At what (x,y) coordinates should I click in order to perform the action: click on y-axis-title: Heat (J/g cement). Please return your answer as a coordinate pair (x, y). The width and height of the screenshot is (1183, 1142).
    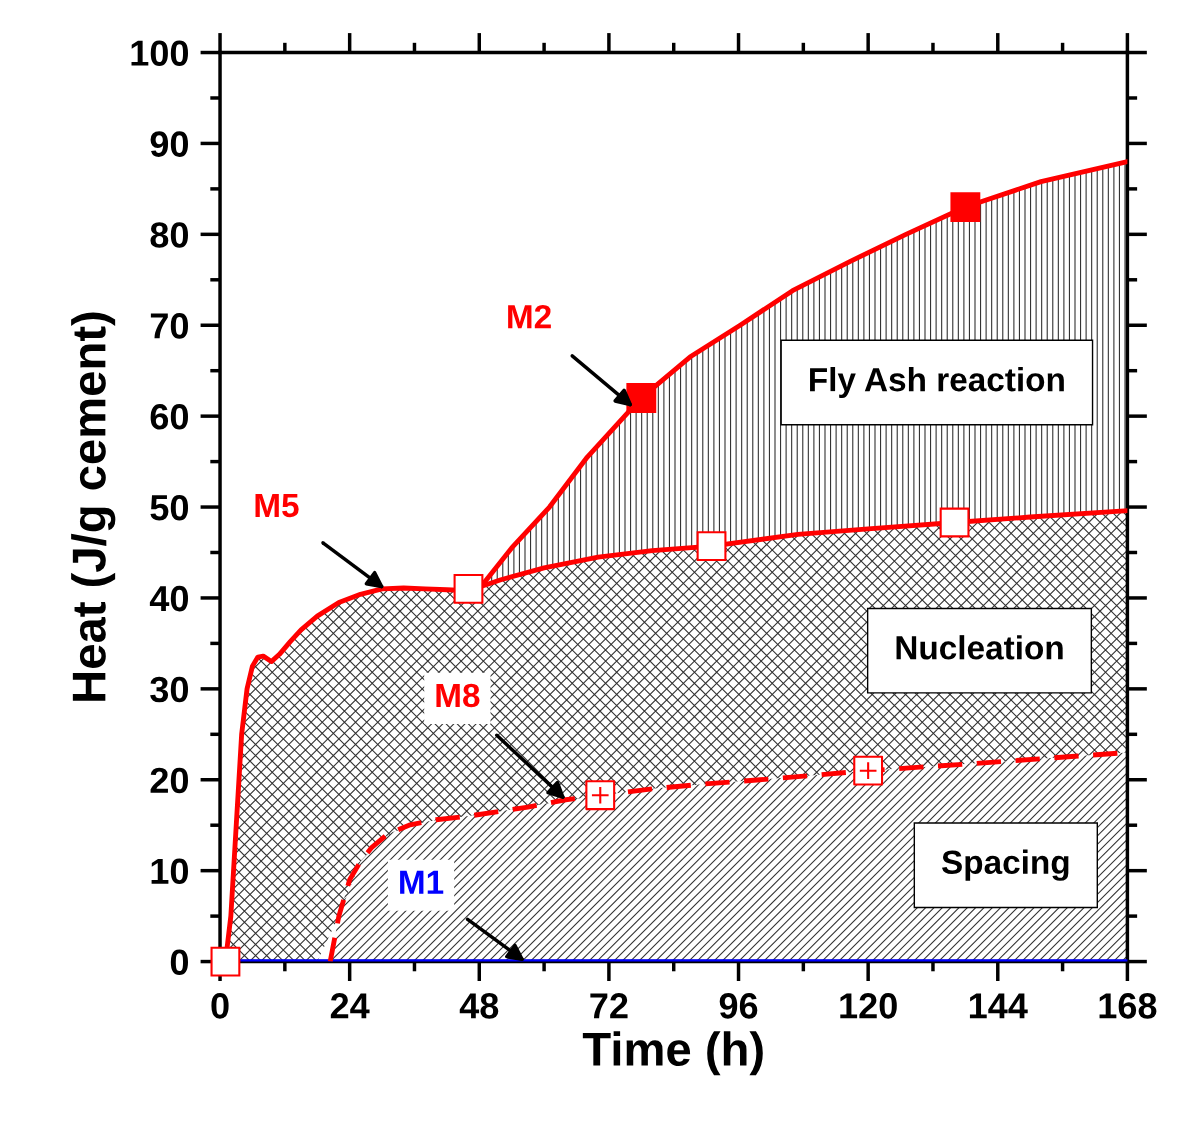
    Looking at the image, I should click on (93, 506).